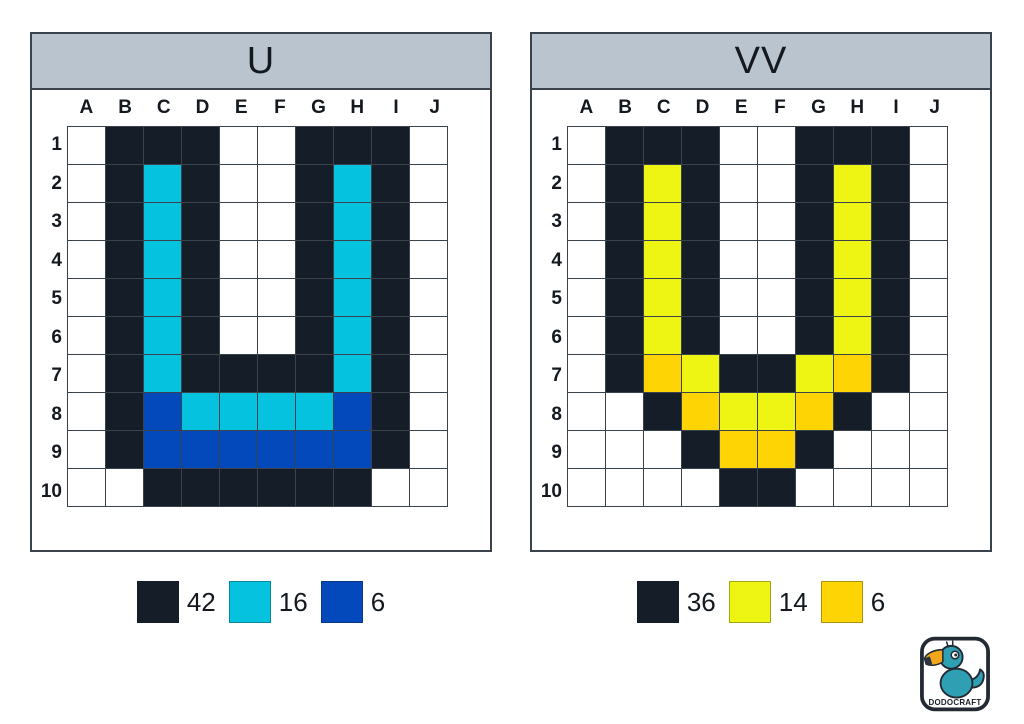 The width and height of the screenshot is (1024, 724). What do you see at coordinates (662, 373) in the screenshot?
I see `cell-C7` at bounding box center [662, 373].